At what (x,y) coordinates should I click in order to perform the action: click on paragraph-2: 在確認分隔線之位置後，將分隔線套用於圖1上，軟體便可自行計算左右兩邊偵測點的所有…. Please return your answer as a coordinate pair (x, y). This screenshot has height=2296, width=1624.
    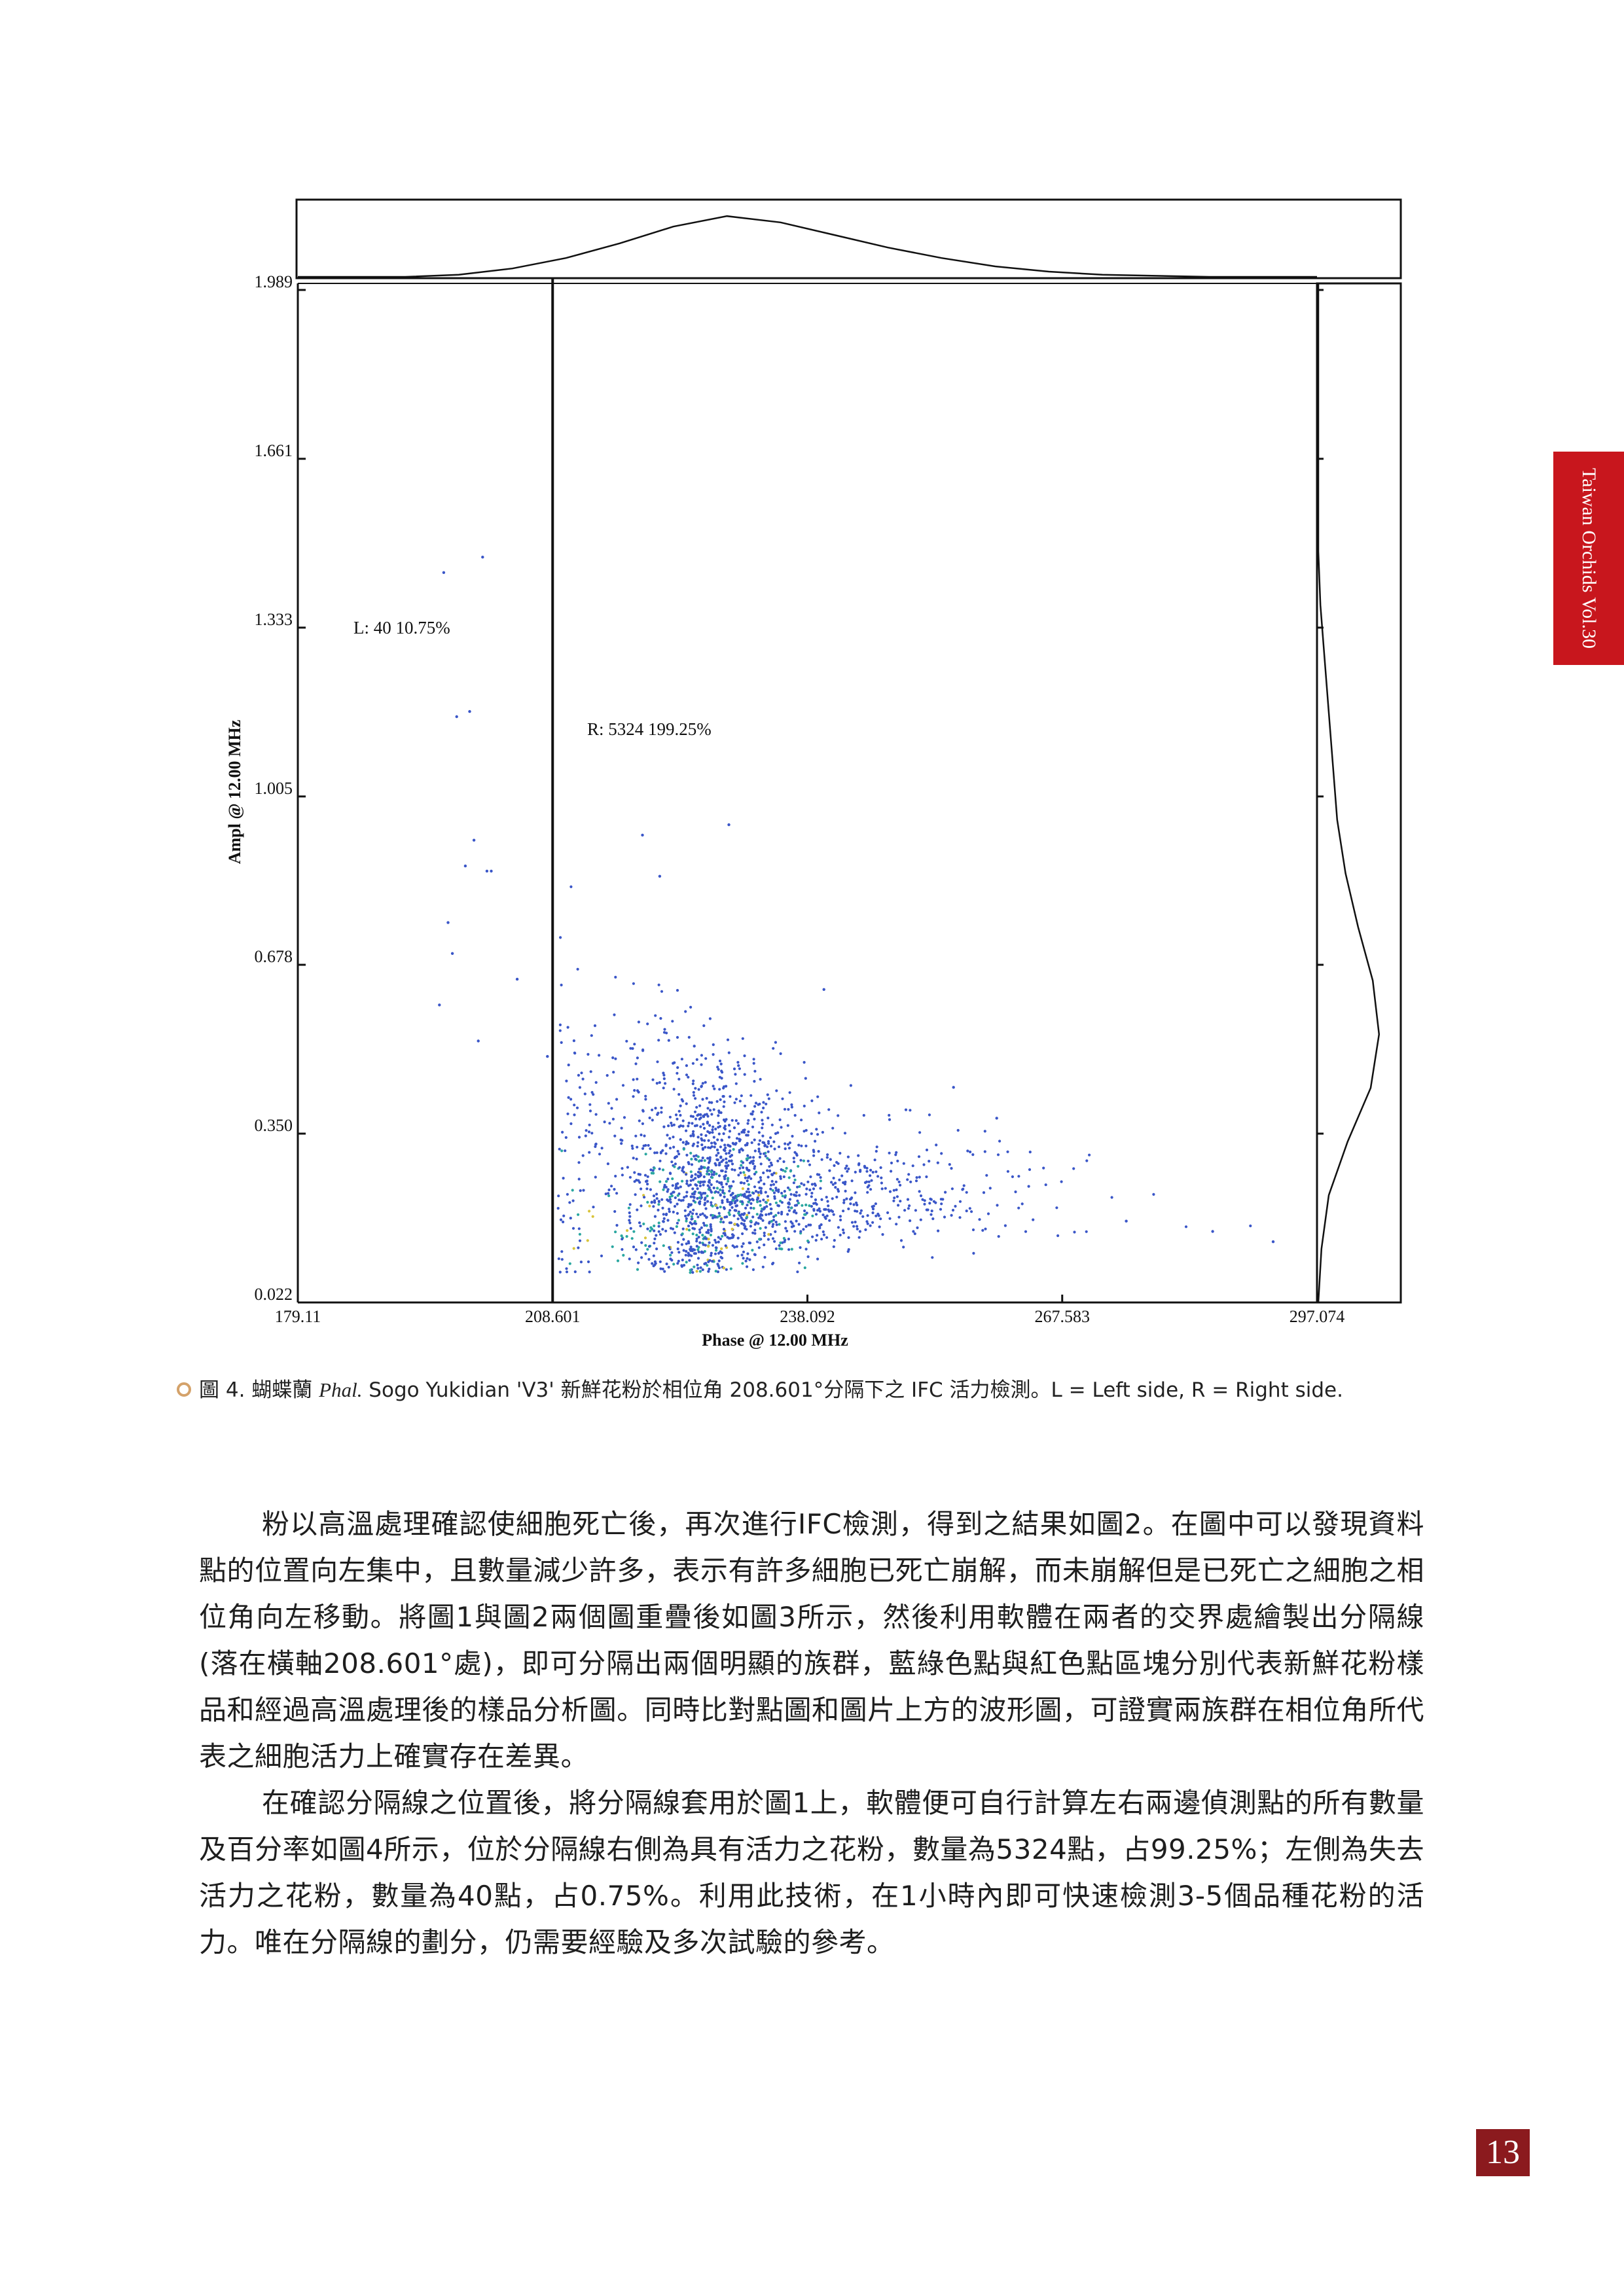
    Looking at the image, I should click on (811, 1872).